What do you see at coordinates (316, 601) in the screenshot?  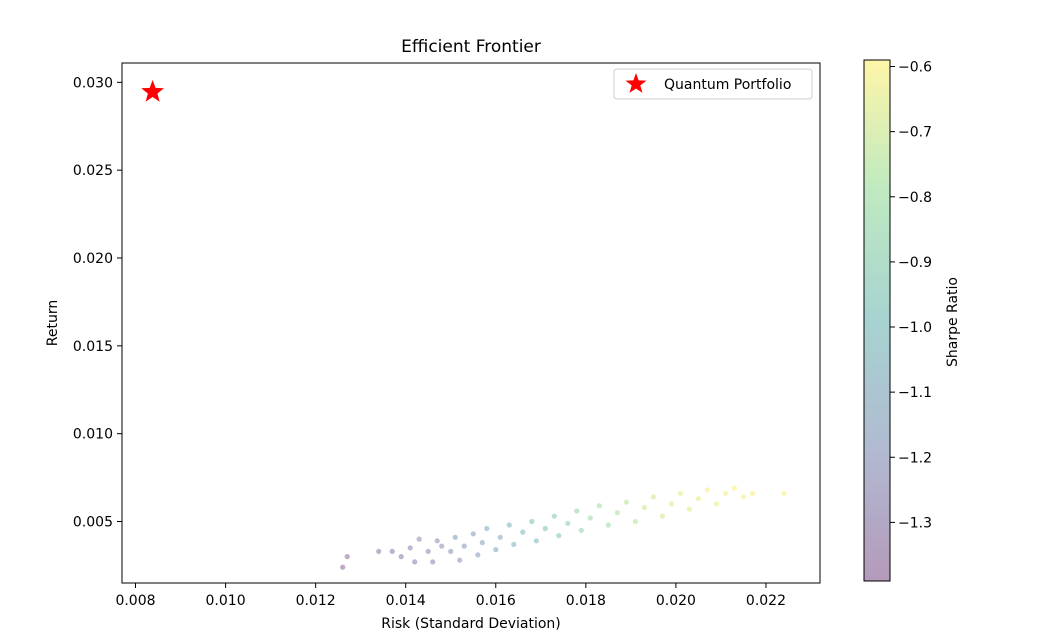 I see `x-tick-label: 0.012` at bounding box center [316, 601].